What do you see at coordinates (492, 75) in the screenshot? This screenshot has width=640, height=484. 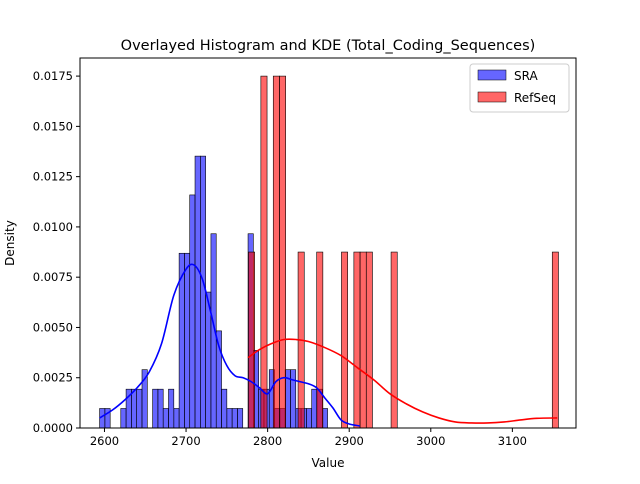 I see `legend-swatch-sra` at bounding box center [492, 75].